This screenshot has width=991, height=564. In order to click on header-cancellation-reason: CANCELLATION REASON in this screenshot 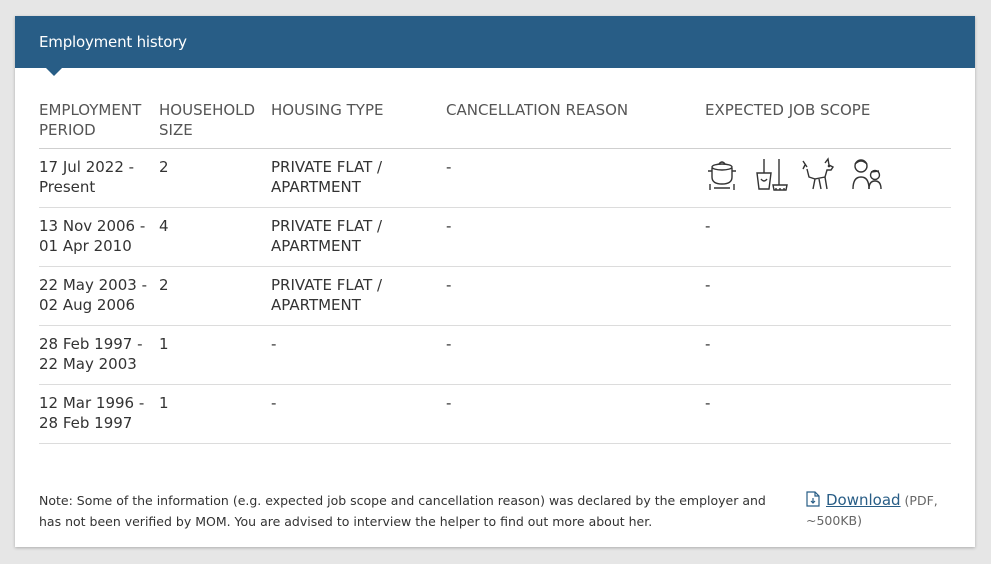, I will do `click(575, 124)`.